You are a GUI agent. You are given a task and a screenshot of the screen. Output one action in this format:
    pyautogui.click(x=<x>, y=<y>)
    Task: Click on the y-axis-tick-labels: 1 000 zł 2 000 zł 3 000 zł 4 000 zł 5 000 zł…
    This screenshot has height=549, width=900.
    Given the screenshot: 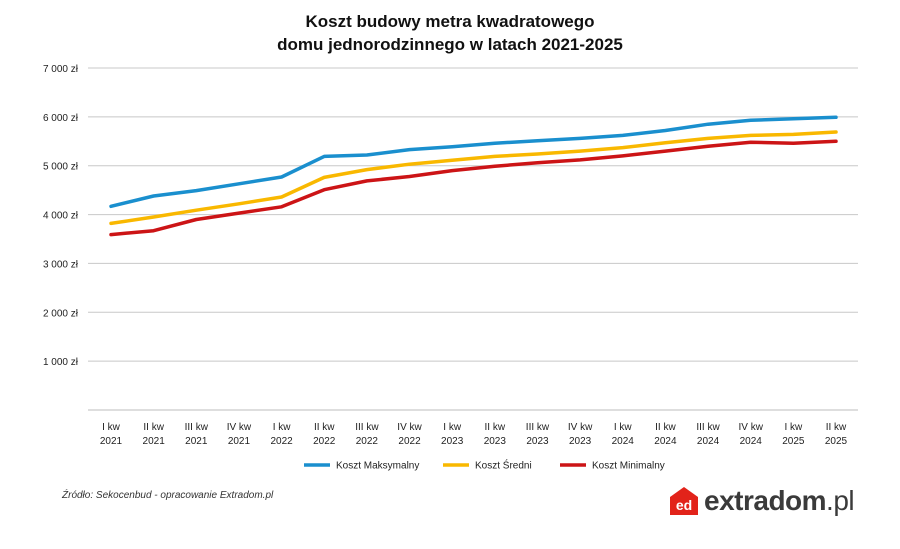 What is the action you would take?
    pyautogui.click(x=61, y=216)
    